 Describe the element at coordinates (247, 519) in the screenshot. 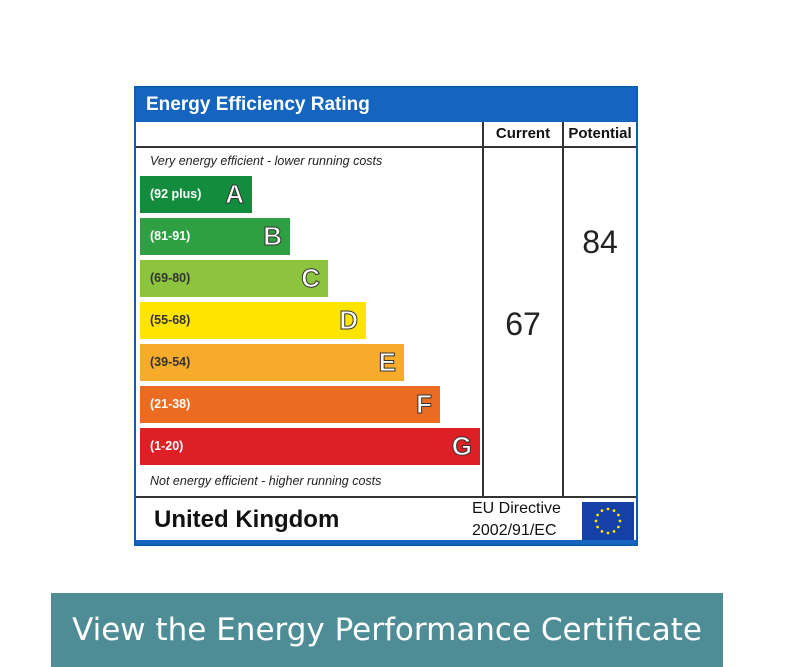

I see `country-label: United Kingdom` at that location.